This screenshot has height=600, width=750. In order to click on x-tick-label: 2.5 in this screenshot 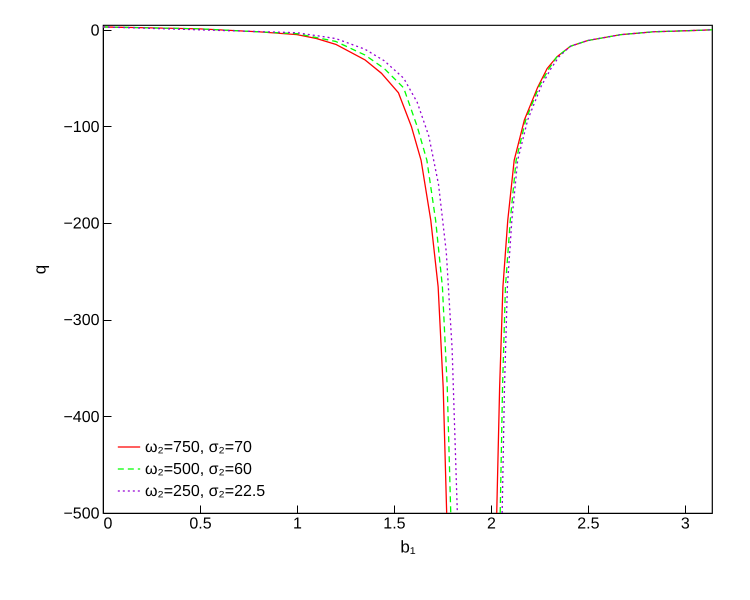, I will do `click(588, 524)`.